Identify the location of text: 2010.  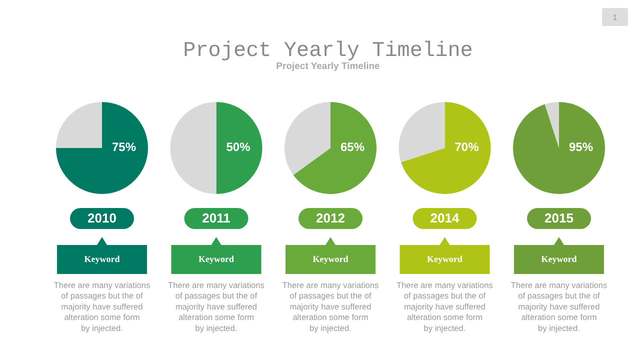
(102, 218).